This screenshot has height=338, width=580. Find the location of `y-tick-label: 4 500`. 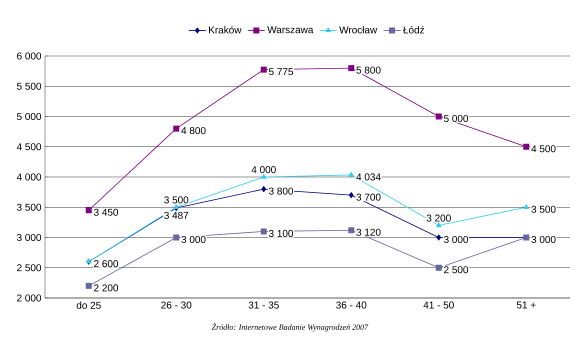

y-tick-label: 4 500 is located at coordinates (29, 146).